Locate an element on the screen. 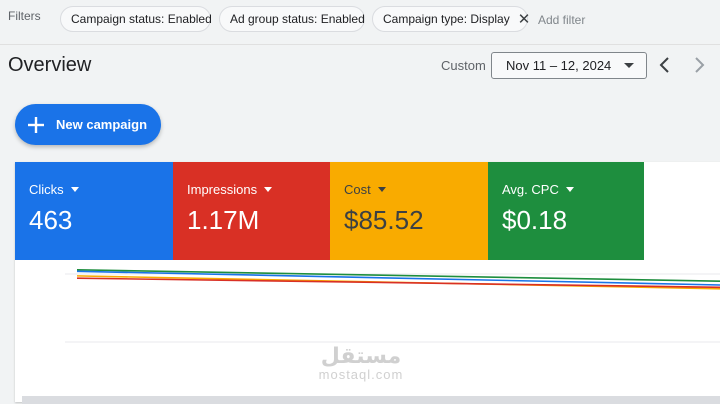 The height and width of the screenshot is (404, 720). watermark-logo: مستقل mostaql.com is located at coordinates (361, 364).